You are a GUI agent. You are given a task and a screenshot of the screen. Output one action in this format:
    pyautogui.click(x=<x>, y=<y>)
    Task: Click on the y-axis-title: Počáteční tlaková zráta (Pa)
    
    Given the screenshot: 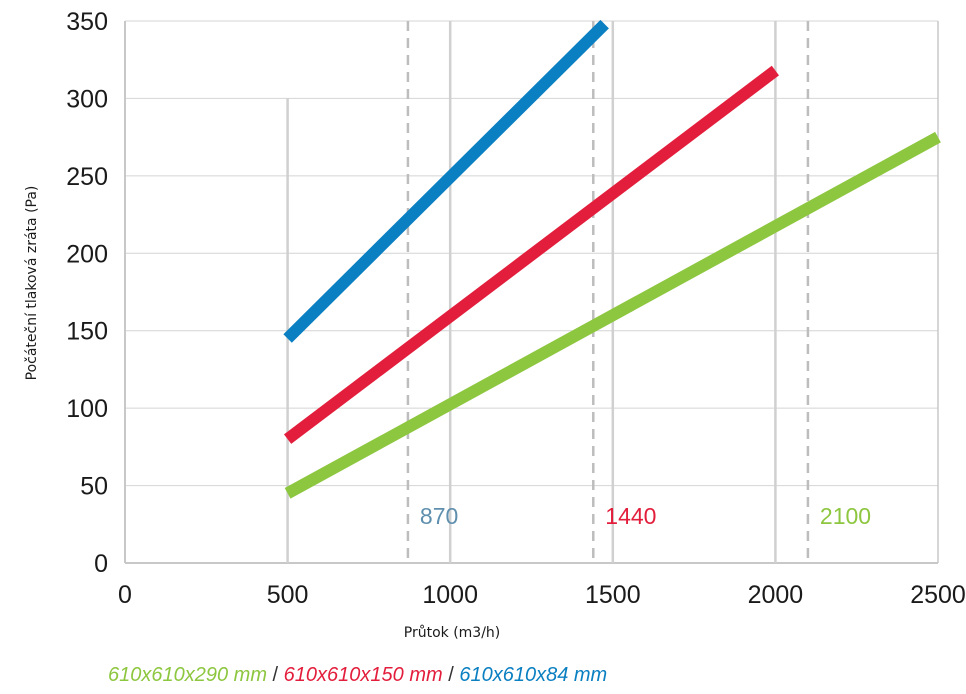 What is the action you would take?
    pyautogui.click(x=32, y=283)
    